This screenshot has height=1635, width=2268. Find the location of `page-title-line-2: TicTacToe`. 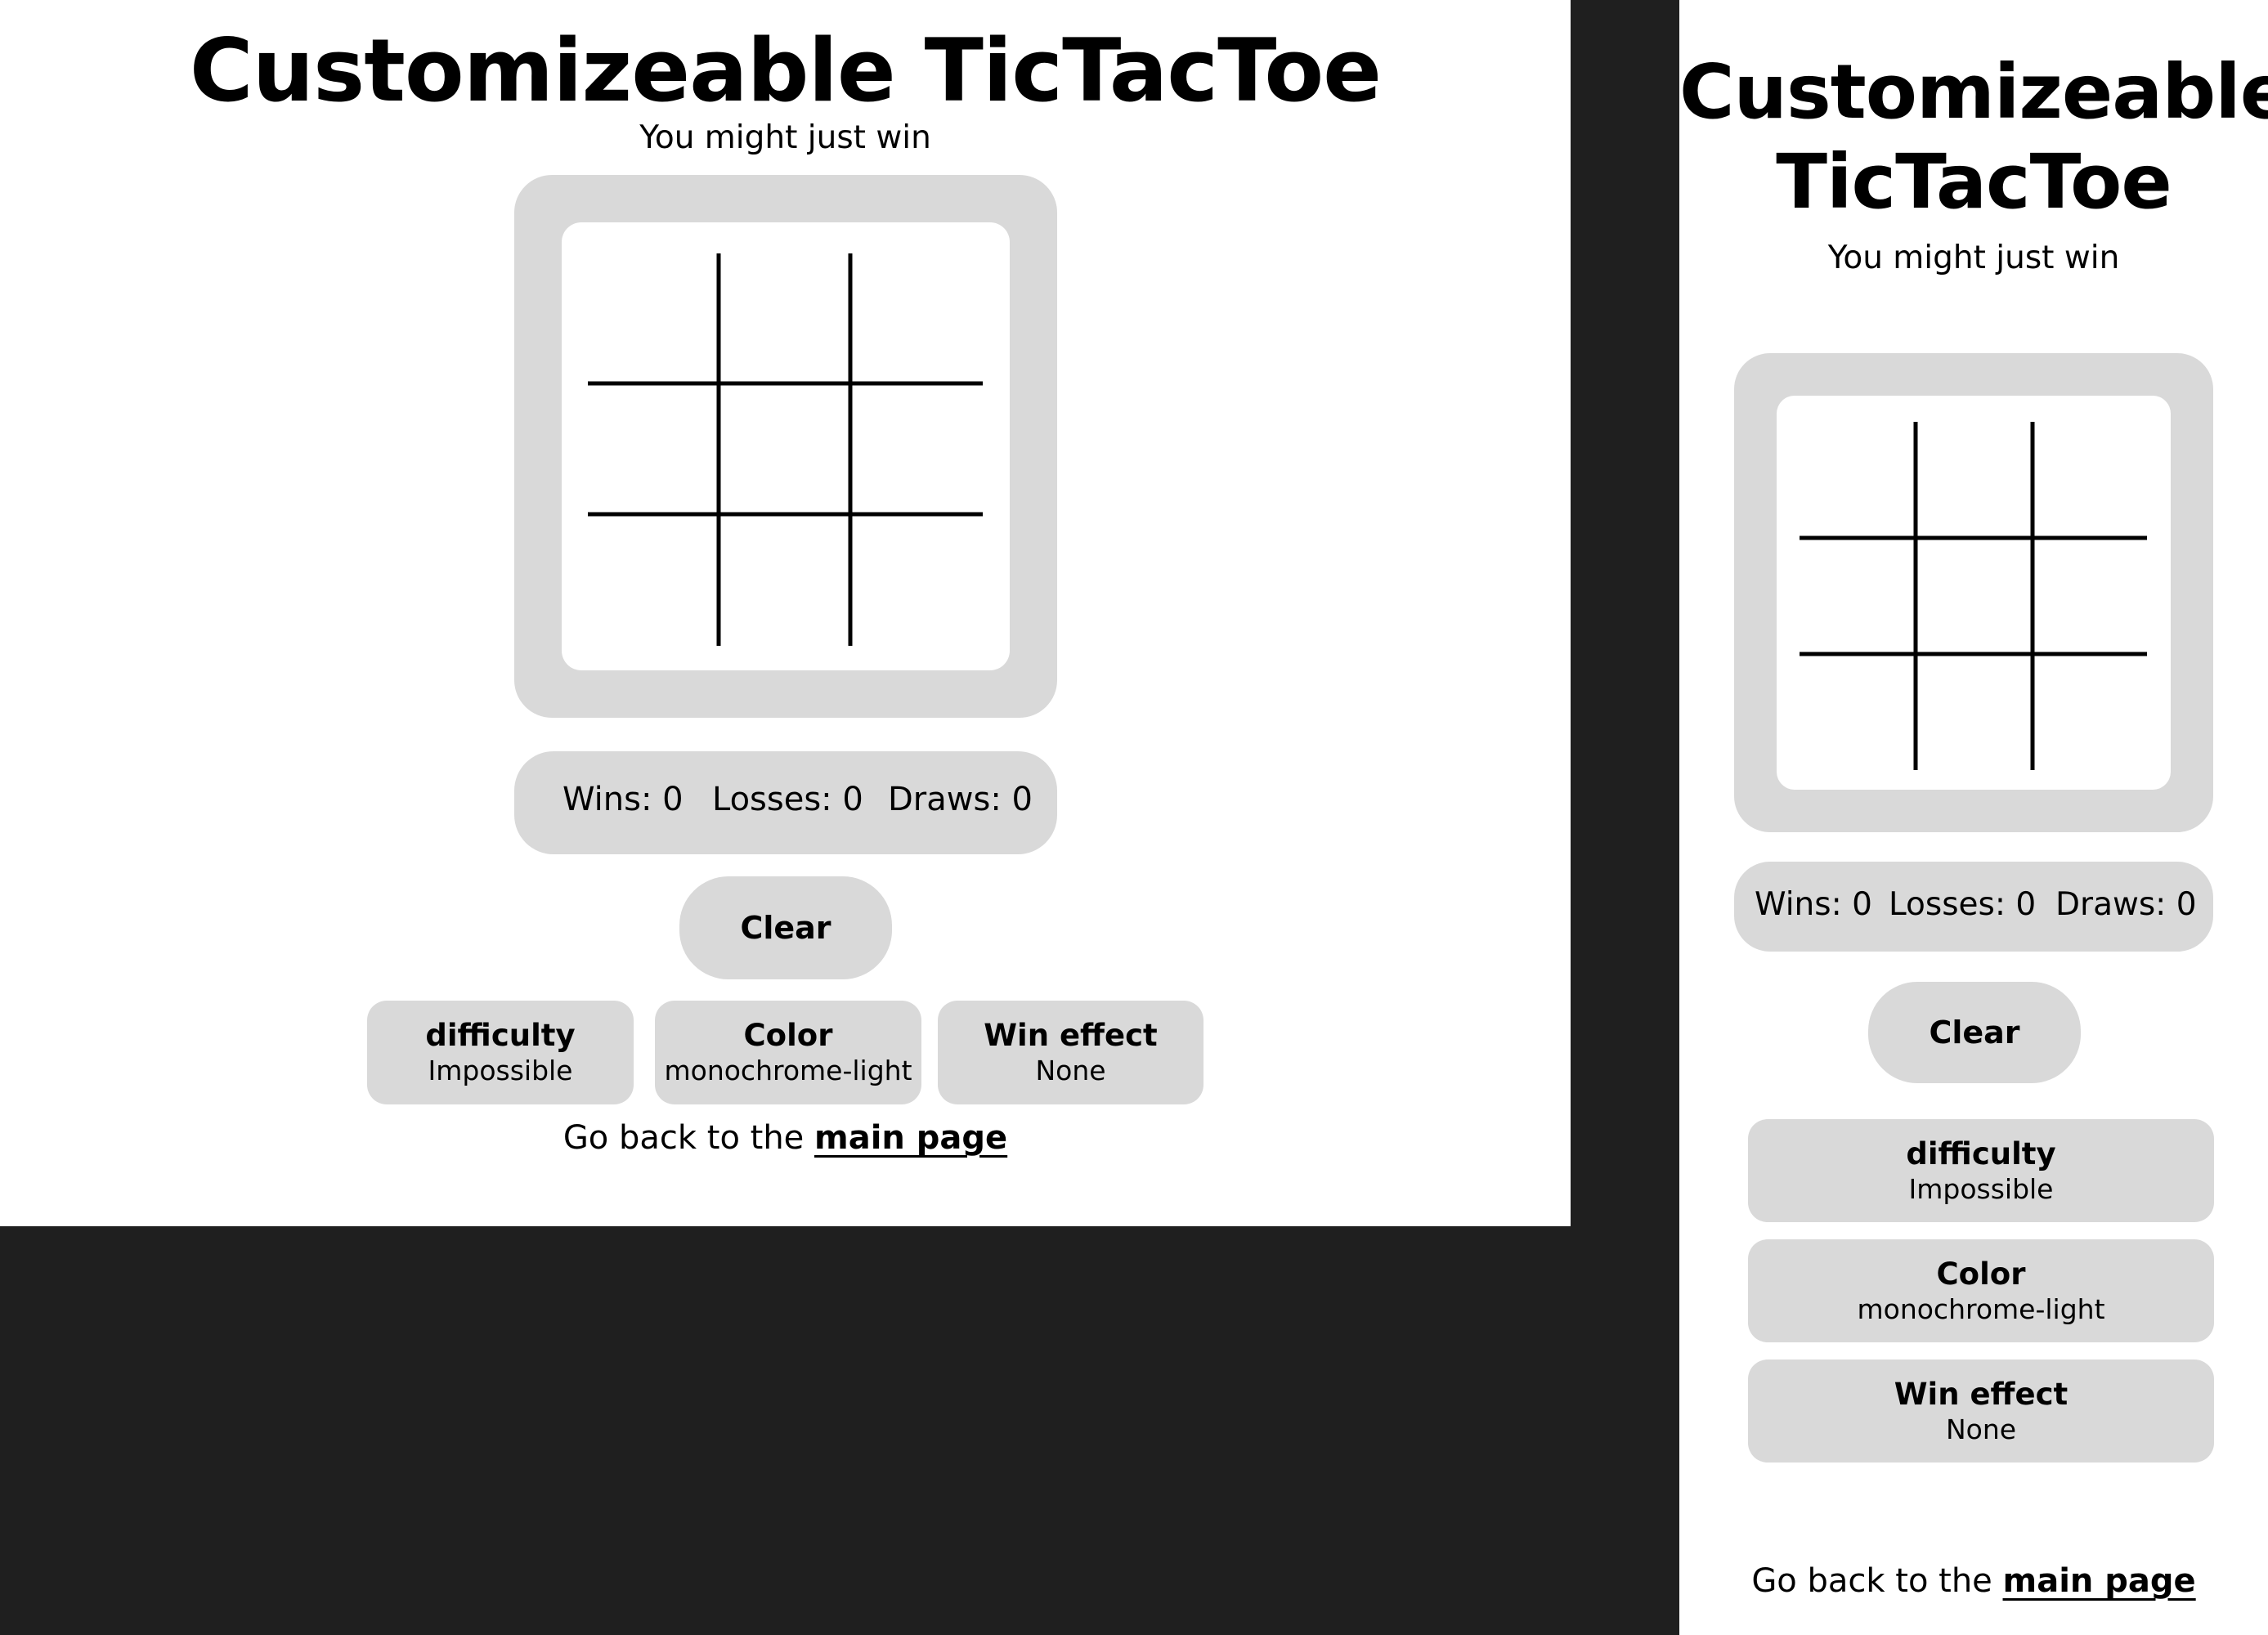

page-title-line-2: TicTacToe is located at coordinates (1974, 182).